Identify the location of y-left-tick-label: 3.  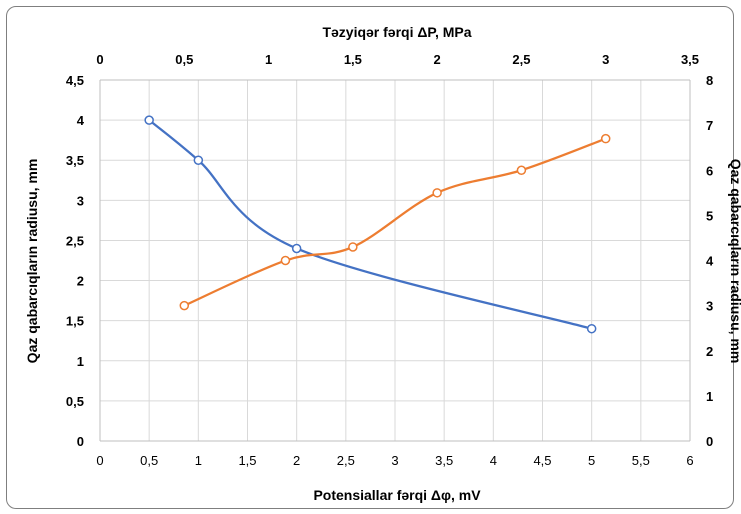
(80, 200).